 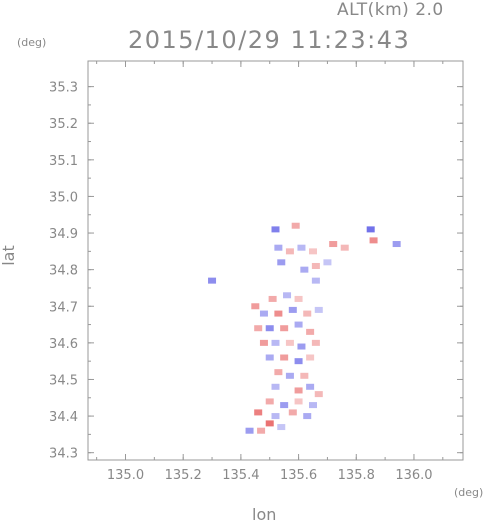 I want to click on y-tick-label: 34.4, so click(x=63, y=417).